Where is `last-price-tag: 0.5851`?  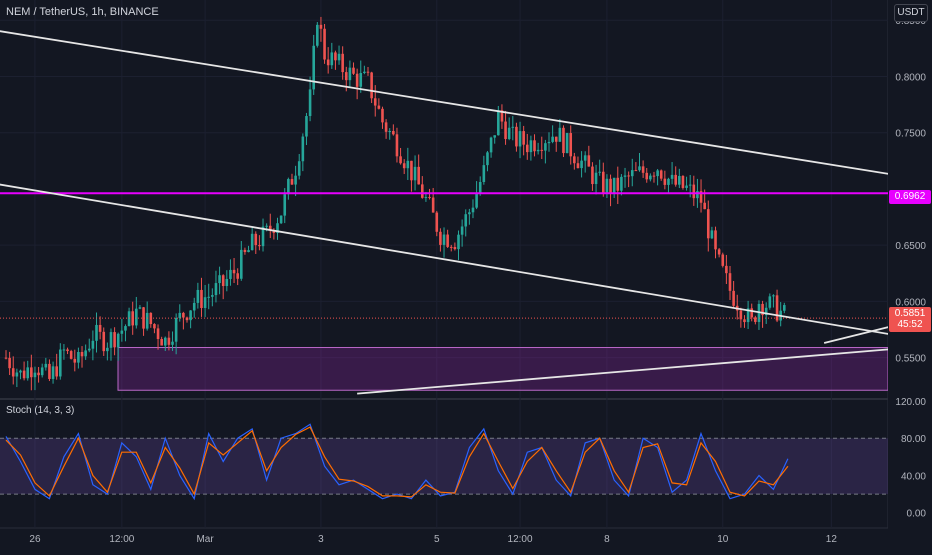
last-price-tag: 0.5851 is located at coordinates (910, 314).